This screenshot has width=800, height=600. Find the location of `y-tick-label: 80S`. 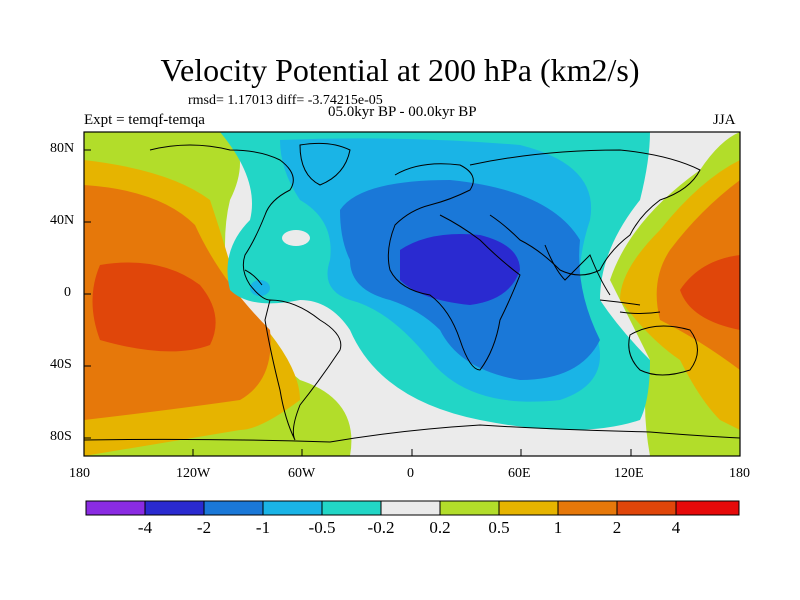

y-tick-label: 80S is located at coordinates (61, 436).